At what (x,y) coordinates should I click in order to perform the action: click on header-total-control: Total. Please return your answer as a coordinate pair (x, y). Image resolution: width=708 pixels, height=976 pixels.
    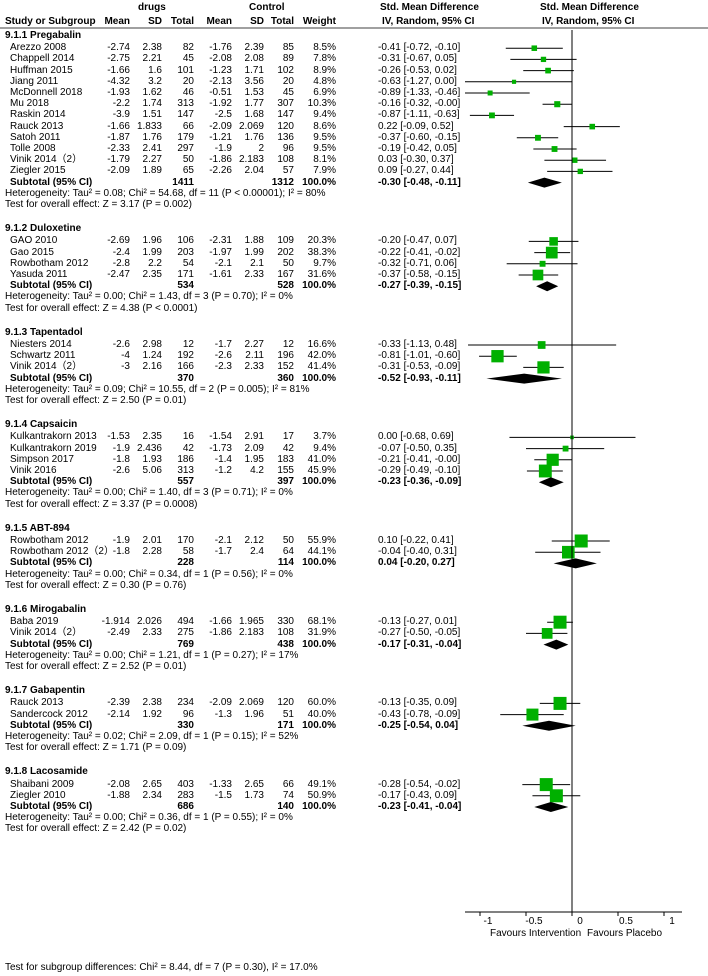
    Looking at the image, I should click on (282, 21).